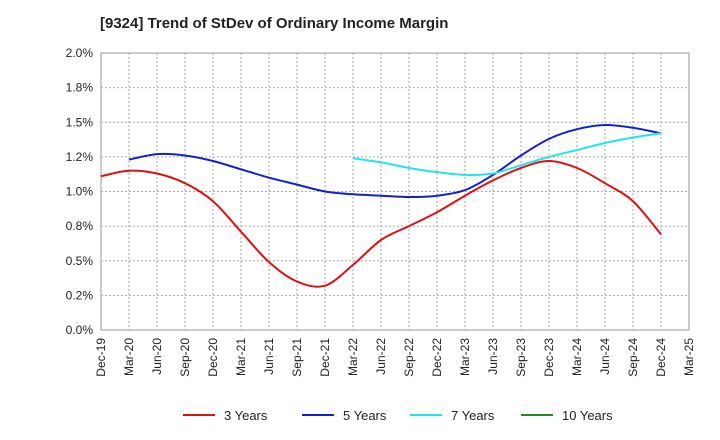  What do you see at coordinates (437, 357) in the screenshot?
I see `x-tick-label: Dec-22` at bounding box center [437, 357].